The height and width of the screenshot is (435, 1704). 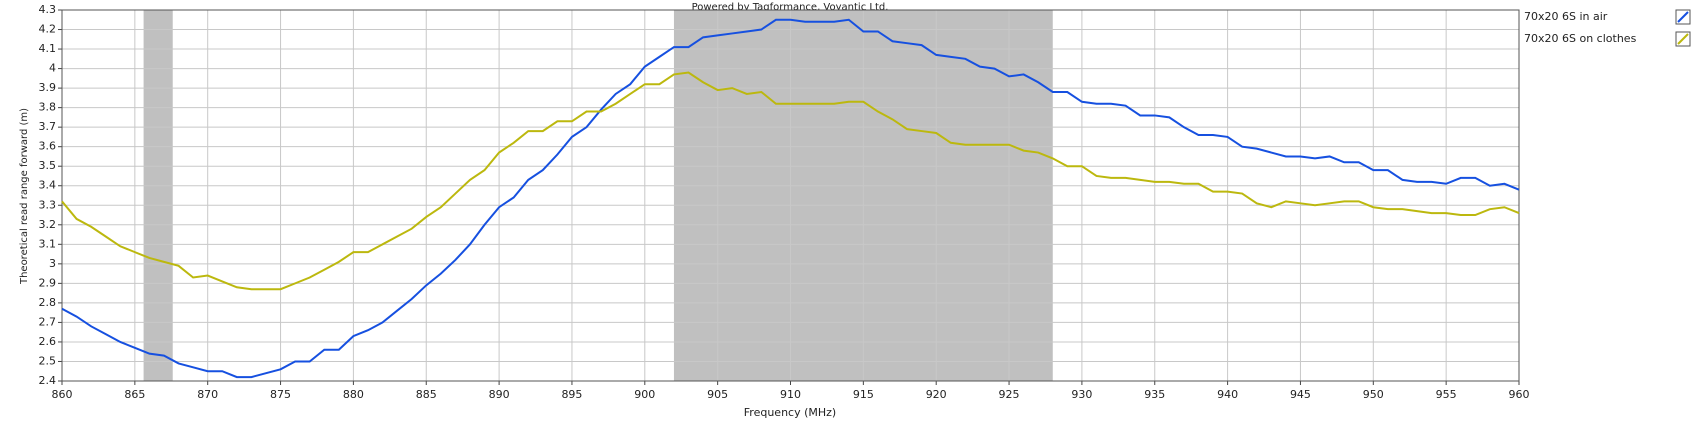 What do you see at coordinates (24, 196) in the screenshot?
I see `y-axis-label: Theoretical read range forward (m)` at bounding box center [24, 196].